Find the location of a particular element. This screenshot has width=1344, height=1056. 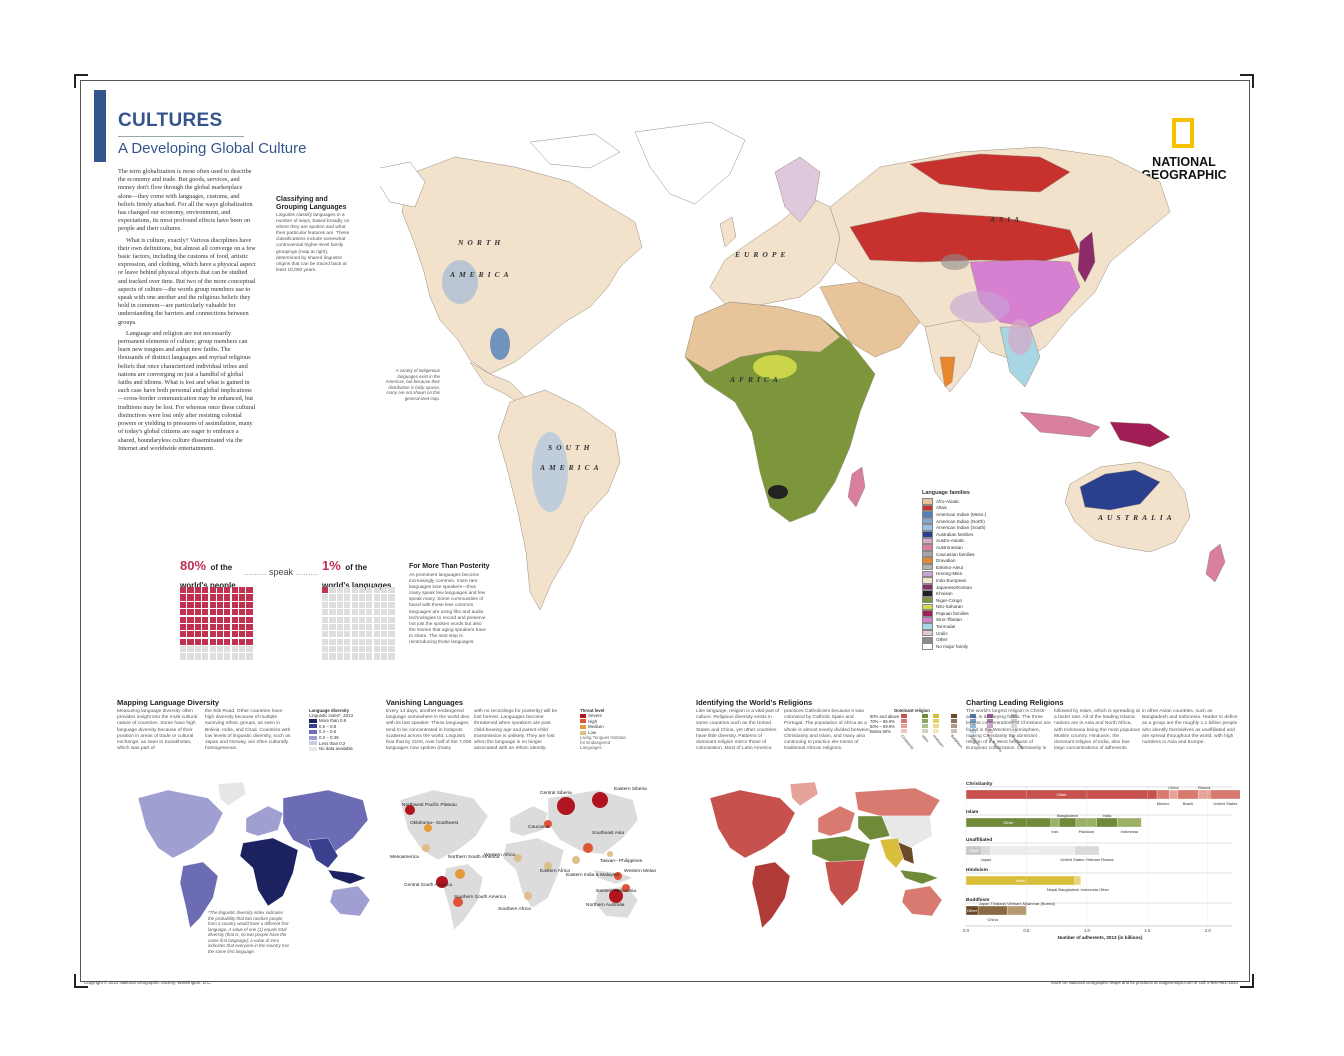

series-label: Christianity is located at coordinates (979, 784).